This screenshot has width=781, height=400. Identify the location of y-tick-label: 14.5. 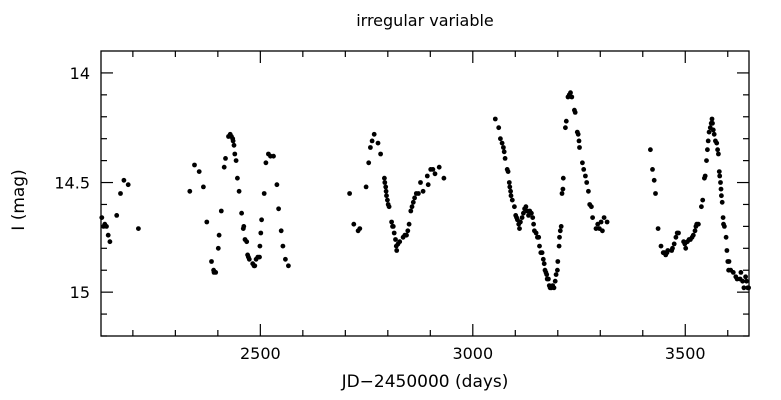
(72, 183).